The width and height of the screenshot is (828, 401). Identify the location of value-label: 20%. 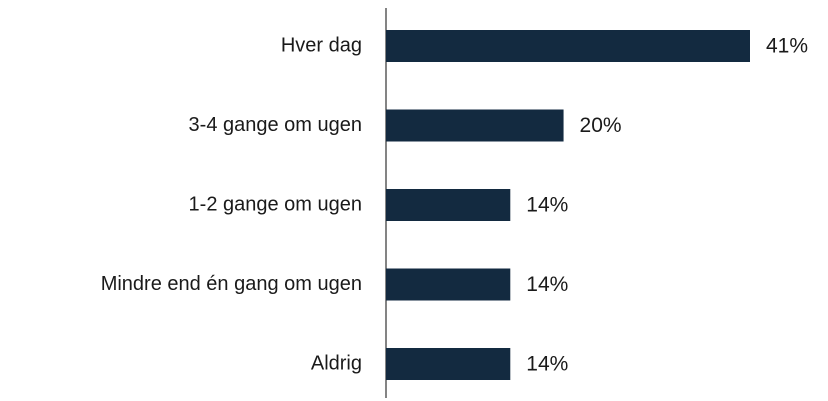
(601, 125).